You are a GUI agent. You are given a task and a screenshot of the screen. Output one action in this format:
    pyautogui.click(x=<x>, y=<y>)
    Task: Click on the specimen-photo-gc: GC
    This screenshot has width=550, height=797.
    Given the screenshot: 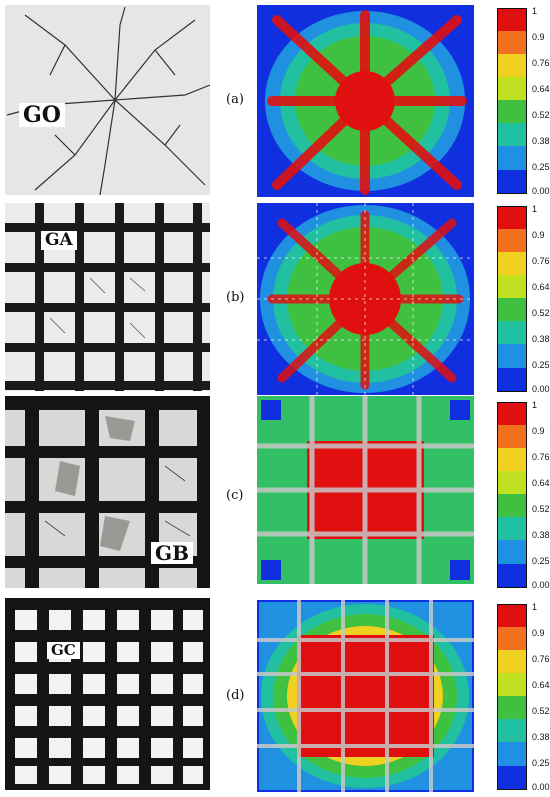 What is the action you would take?
    pyautogui.click(x=107, y=694)
    